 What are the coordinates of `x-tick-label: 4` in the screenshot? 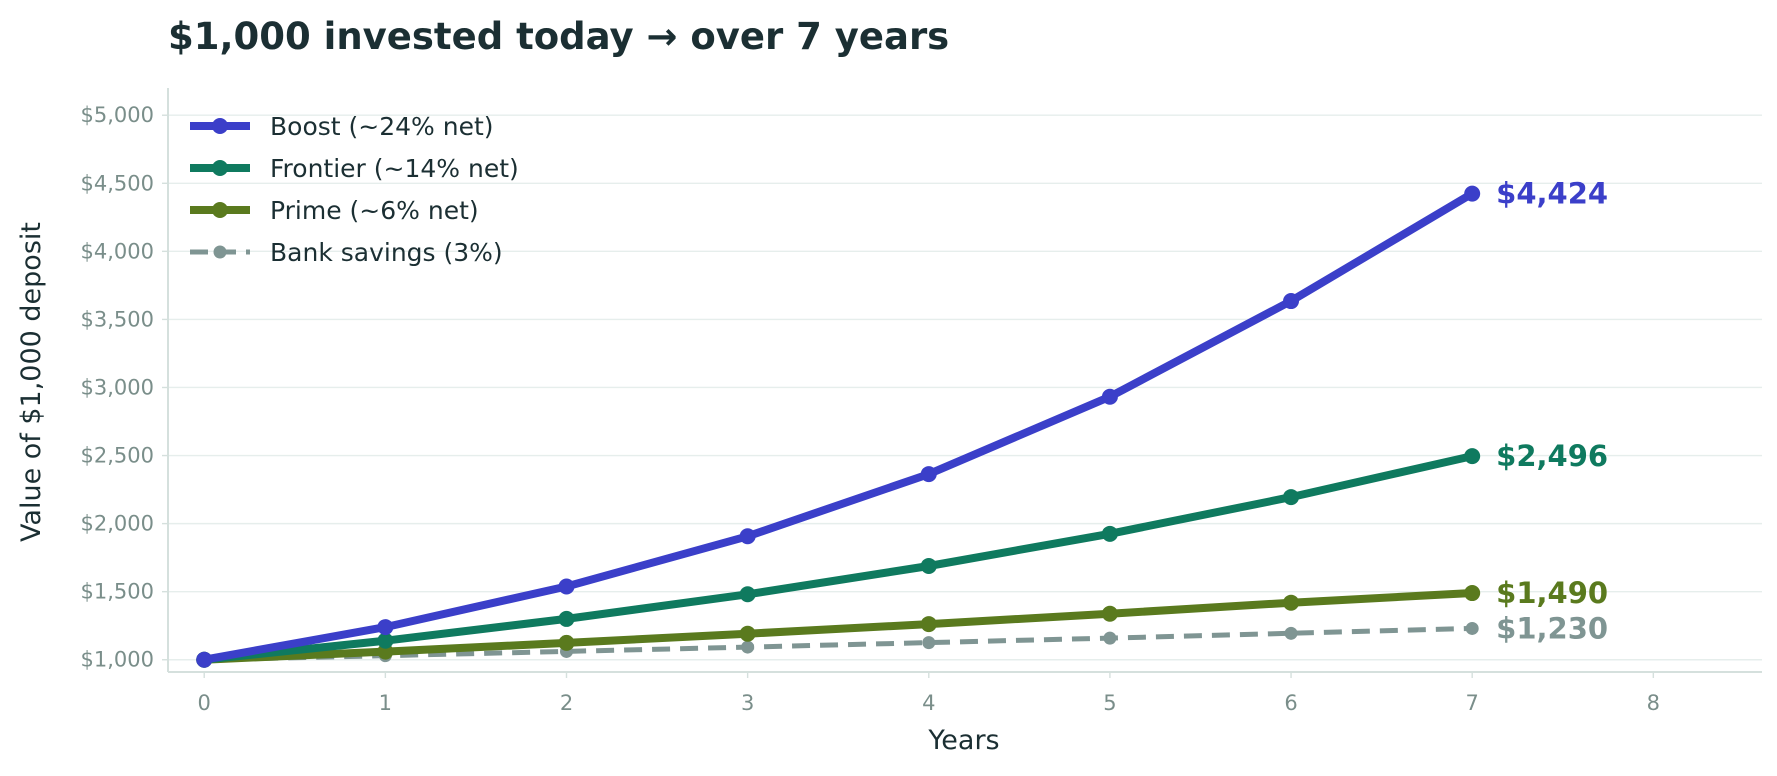 It's located at (928, 703).